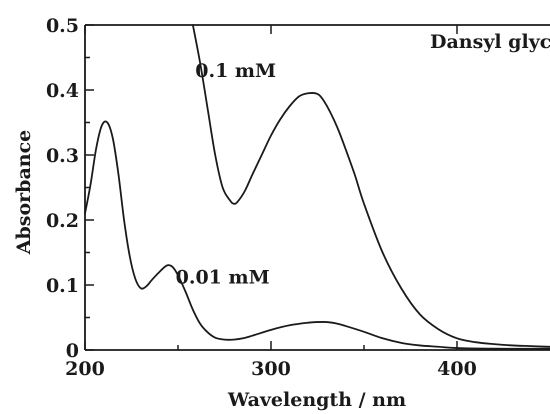 The image size is (550, 414). Describe the element at coordinates (223, 278) in the screenshot. I see `label-0-01-mM: 0.01 mM` at that location.